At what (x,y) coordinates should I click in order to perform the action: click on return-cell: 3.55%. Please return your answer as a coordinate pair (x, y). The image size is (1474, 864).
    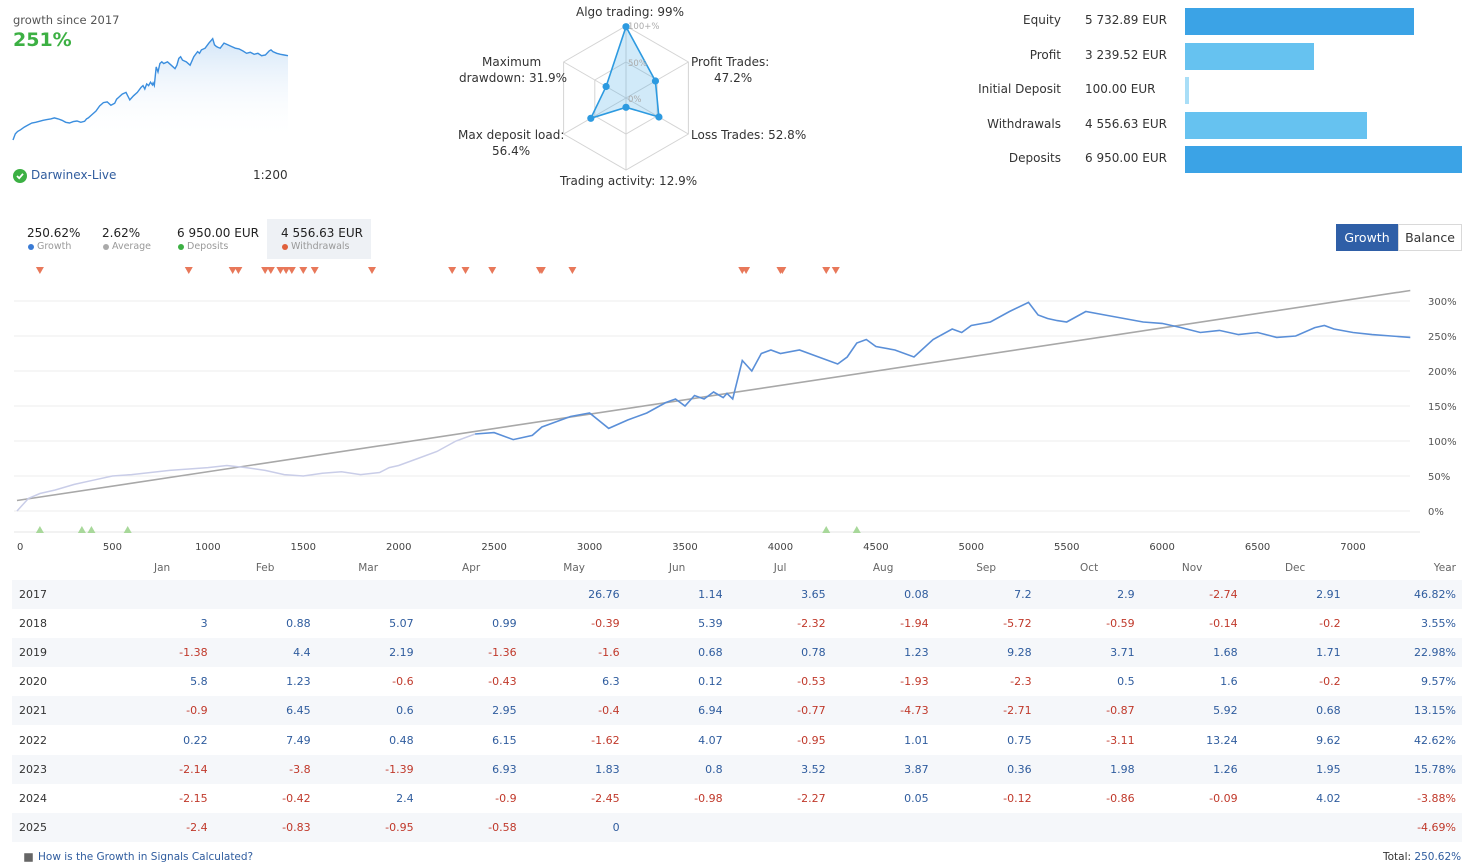
    Looking at the image, I should click on (1438, 624).